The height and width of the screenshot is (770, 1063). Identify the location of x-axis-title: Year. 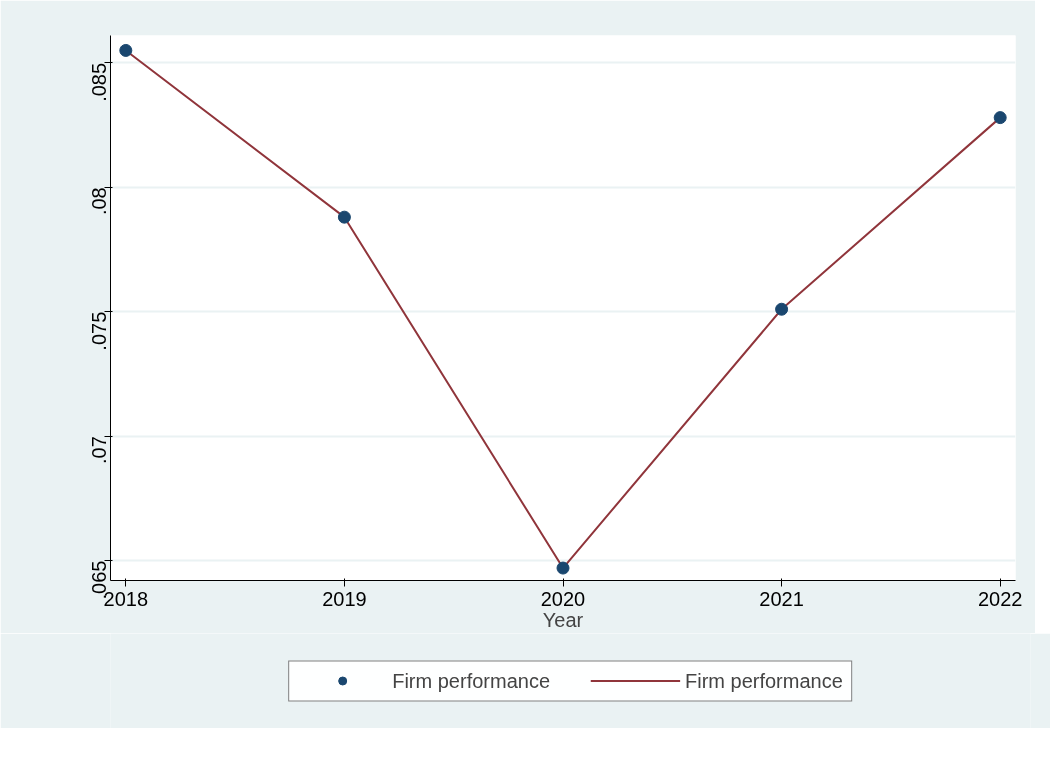
(563, 619).